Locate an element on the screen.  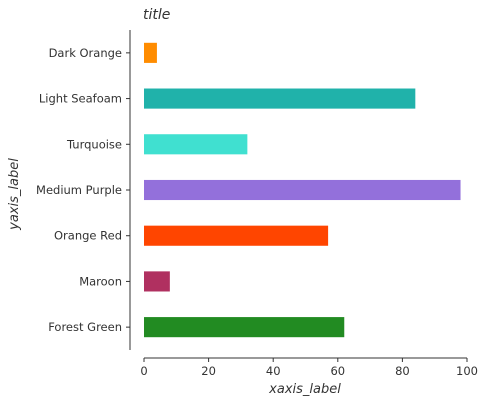
y-tick-label-maroon: Maroon is located at coordinates (100, 281).